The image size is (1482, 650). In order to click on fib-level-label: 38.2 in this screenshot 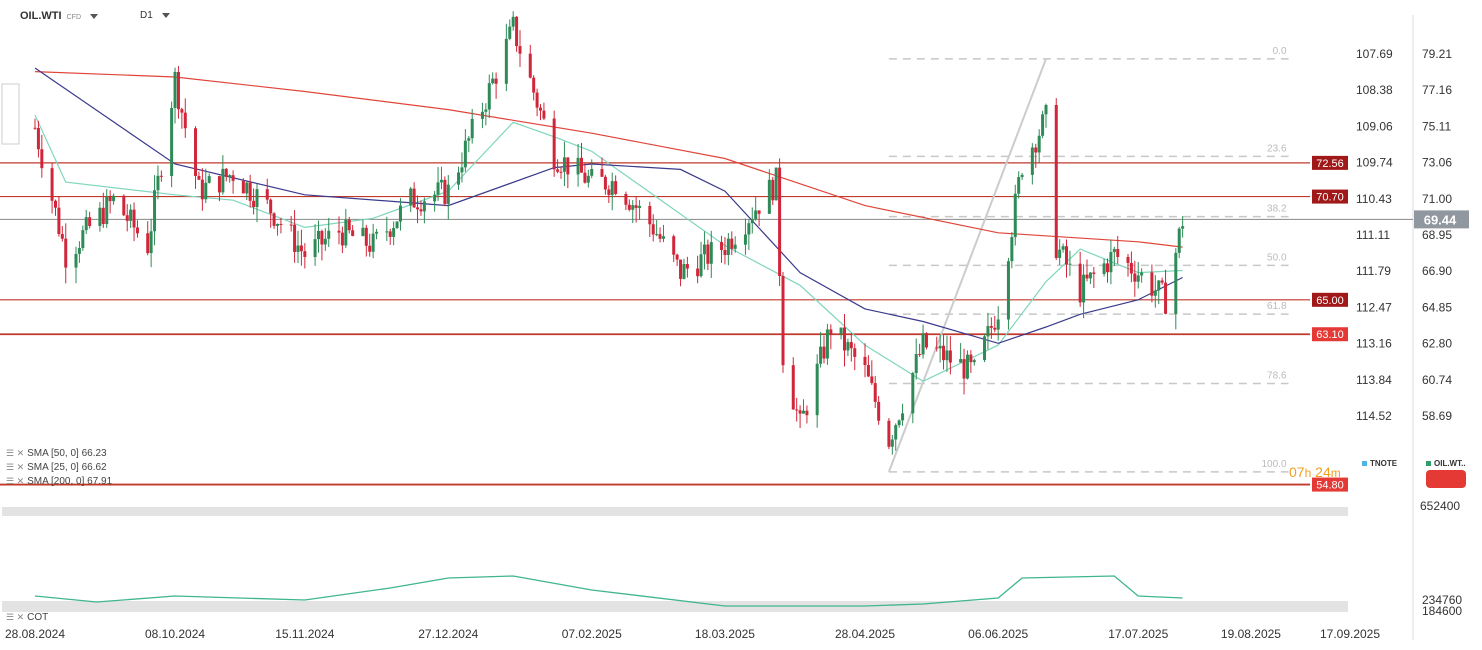, I will do `click(1277, 209)`.